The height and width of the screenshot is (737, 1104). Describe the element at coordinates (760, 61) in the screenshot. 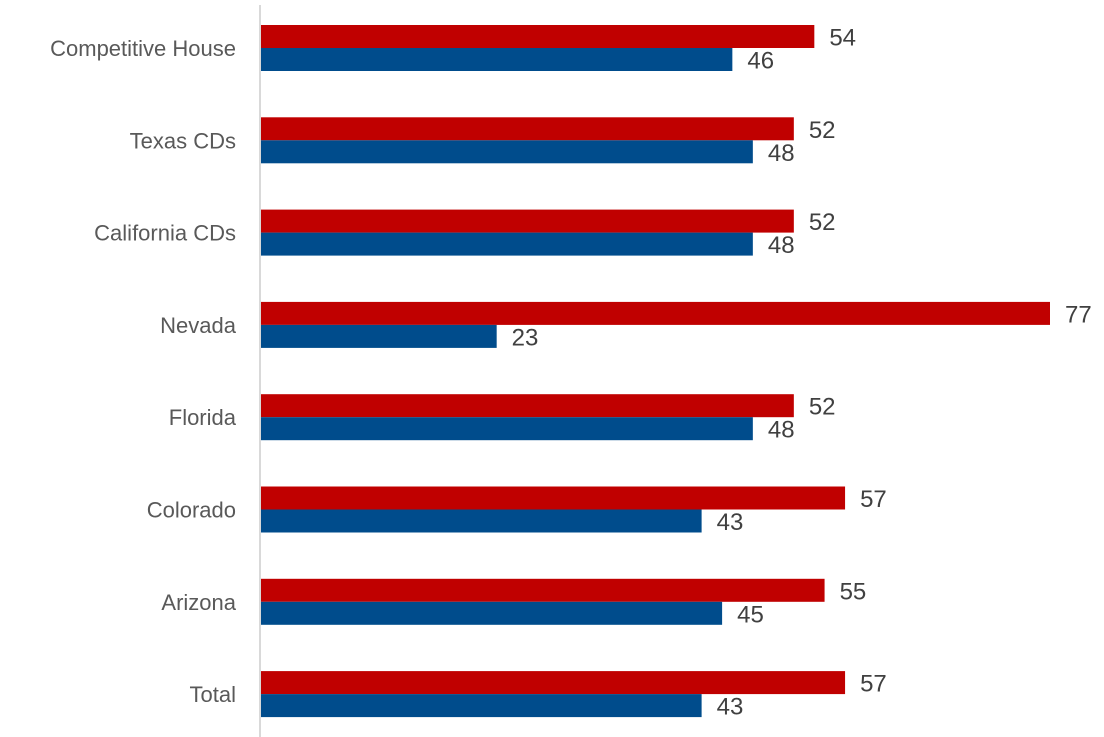

I see `data-label: 46` at that location.